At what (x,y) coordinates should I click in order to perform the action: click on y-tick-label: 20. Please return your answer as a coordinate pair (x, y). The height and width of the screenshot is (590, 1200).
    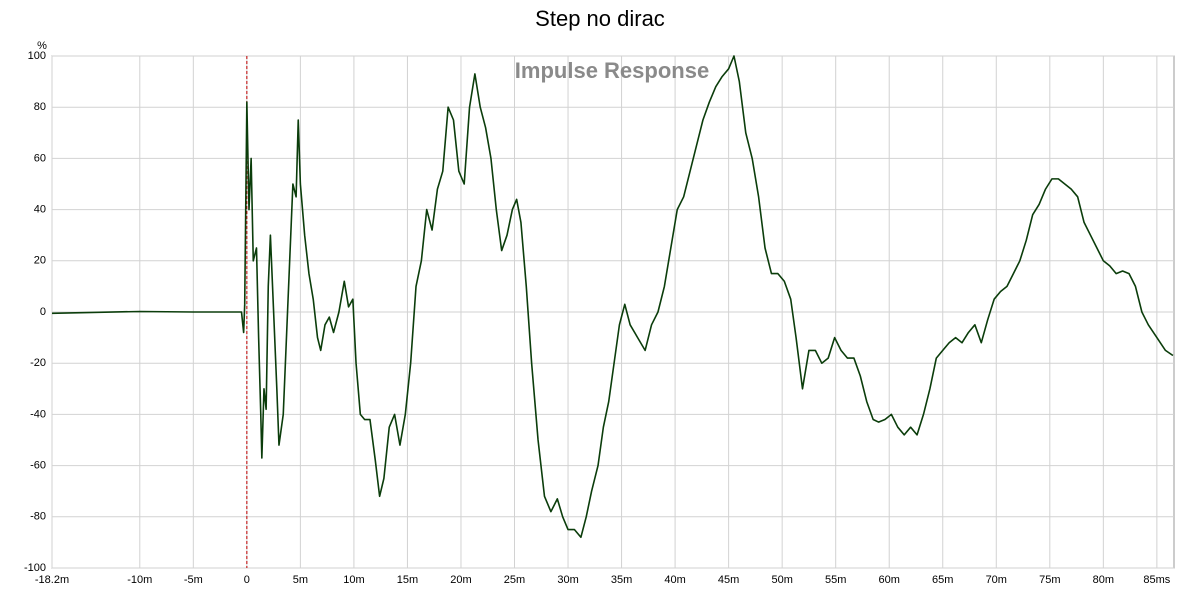
    Looking at the image, I should click on (40, 261).